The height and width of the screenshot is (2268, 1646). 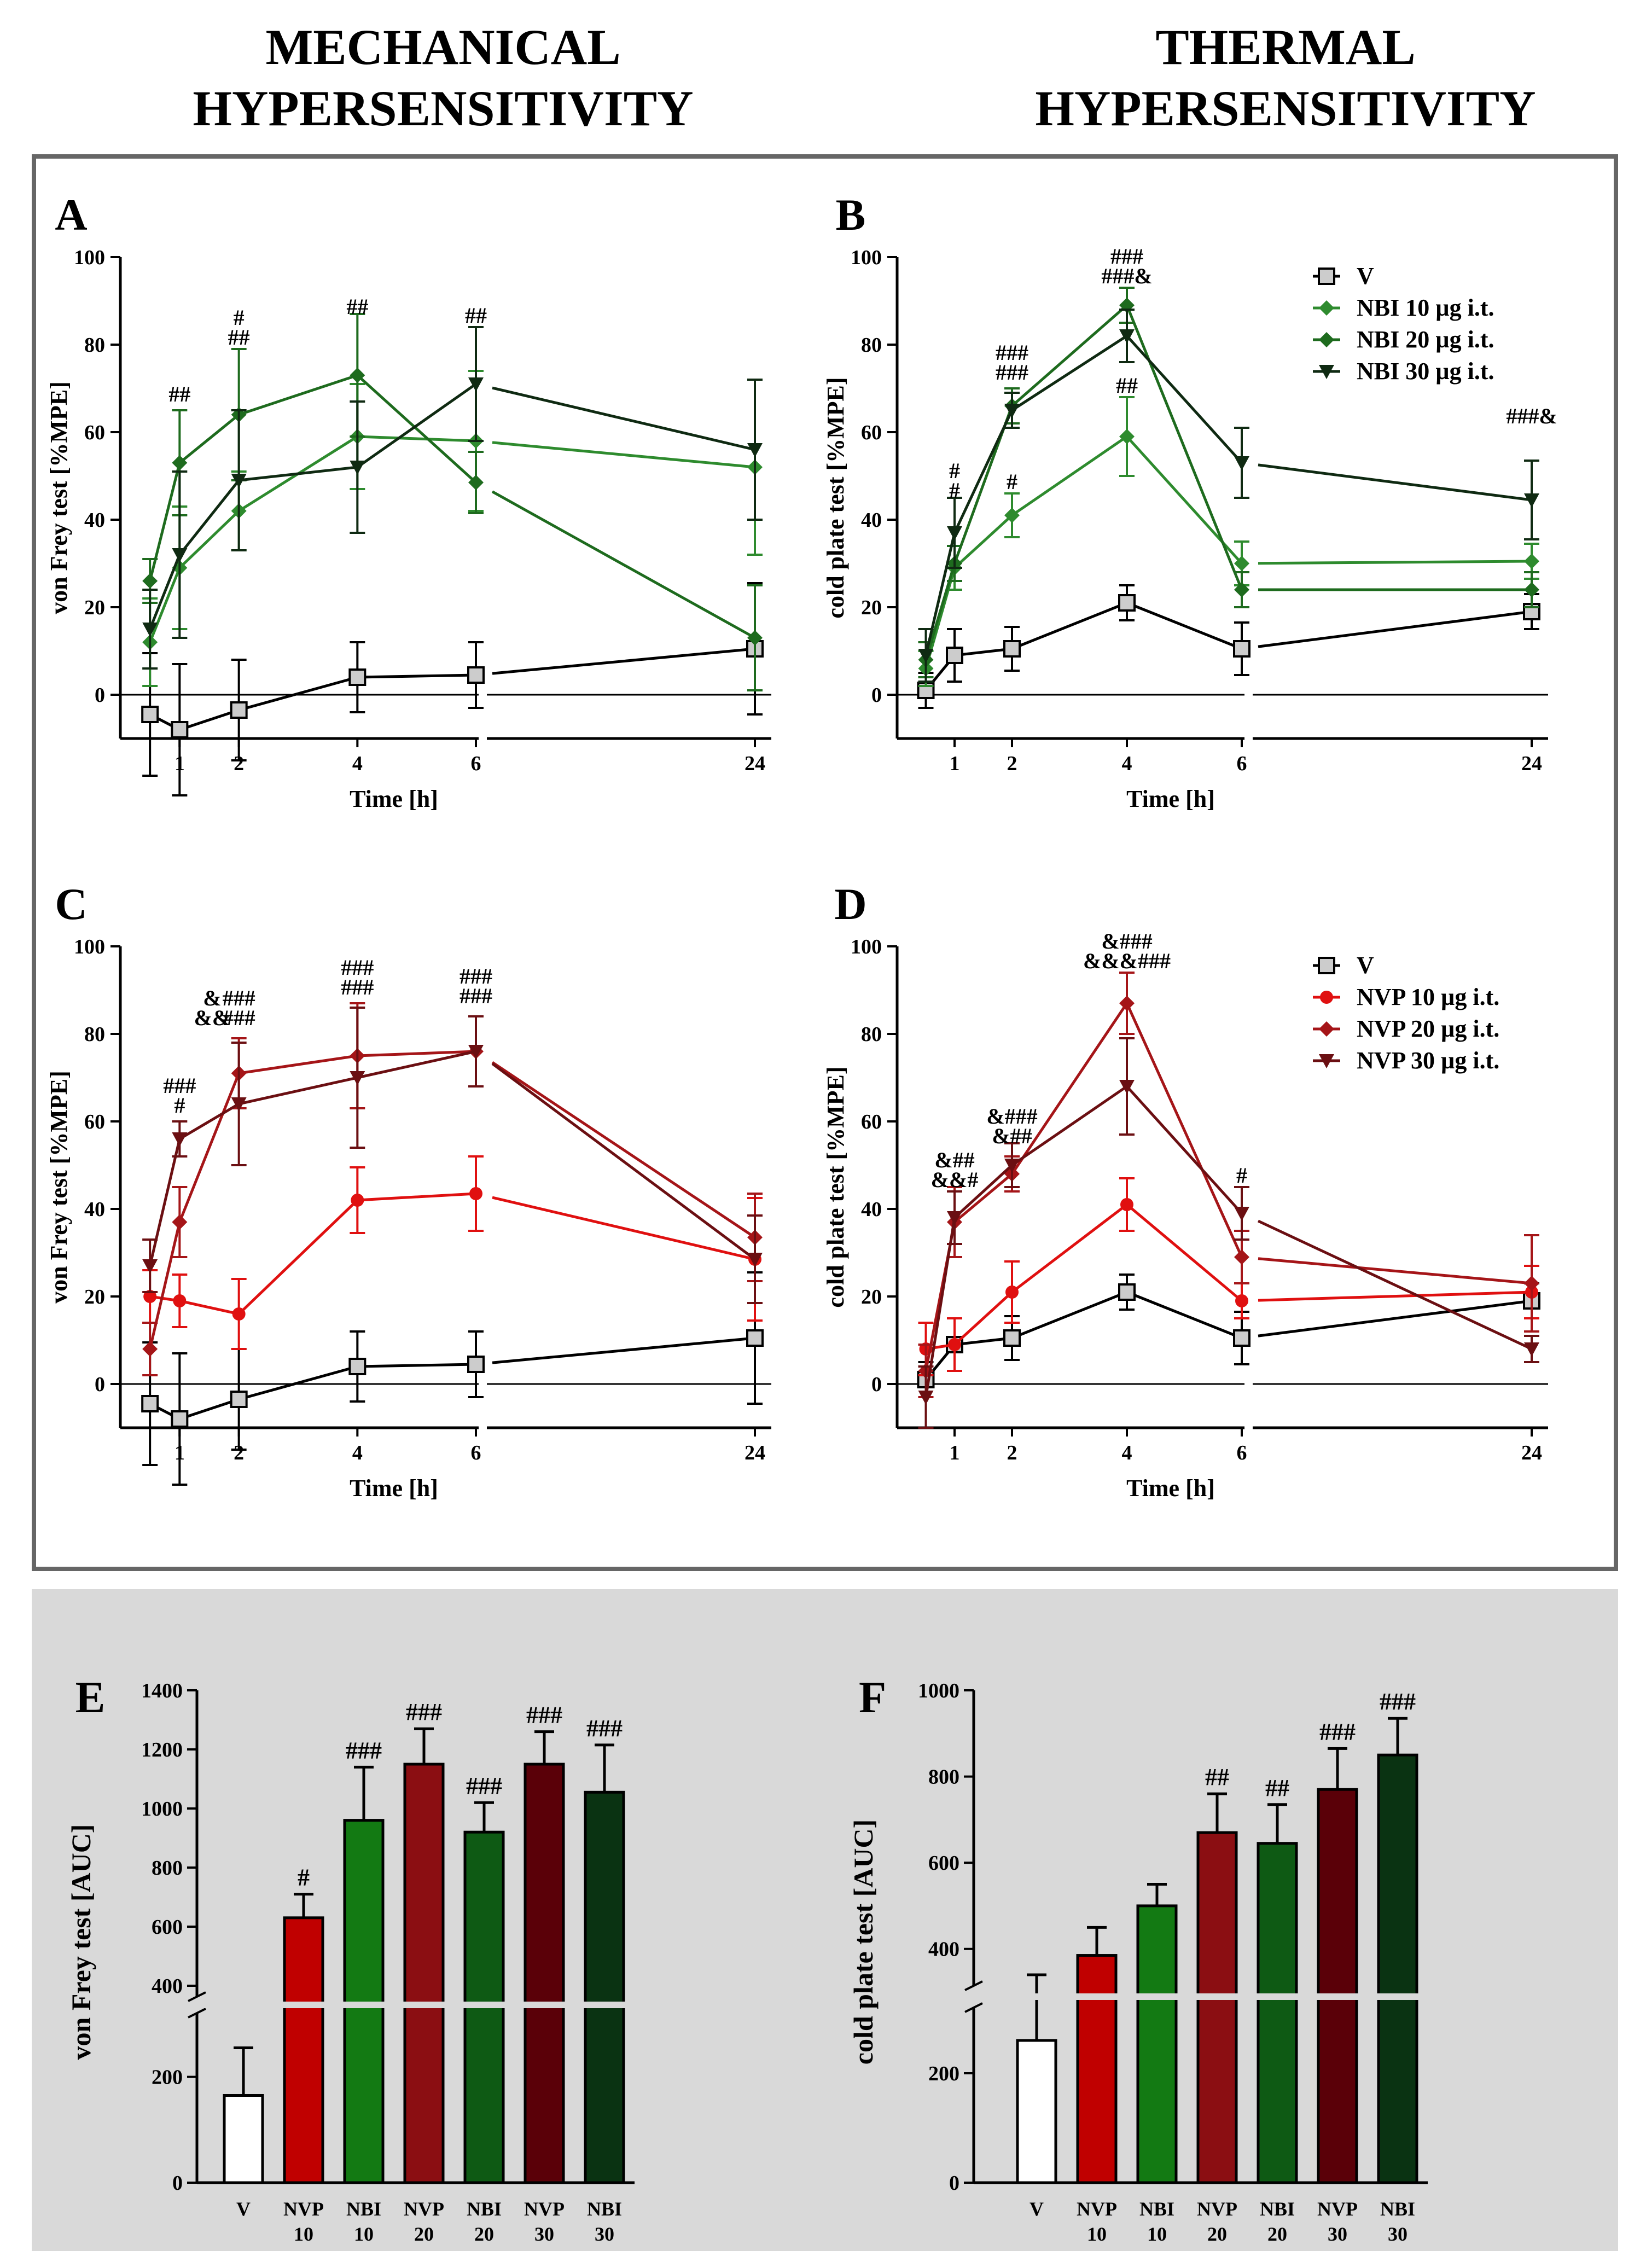 I want to click on significance-label: ##, so click(x=179, y=394).